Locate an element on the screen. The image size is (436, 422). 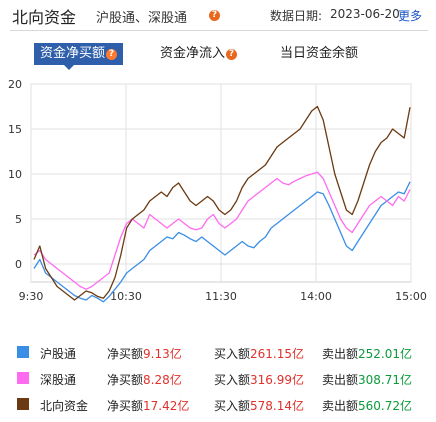
page-title: 北向资金 is located at coordinates (44, 17).